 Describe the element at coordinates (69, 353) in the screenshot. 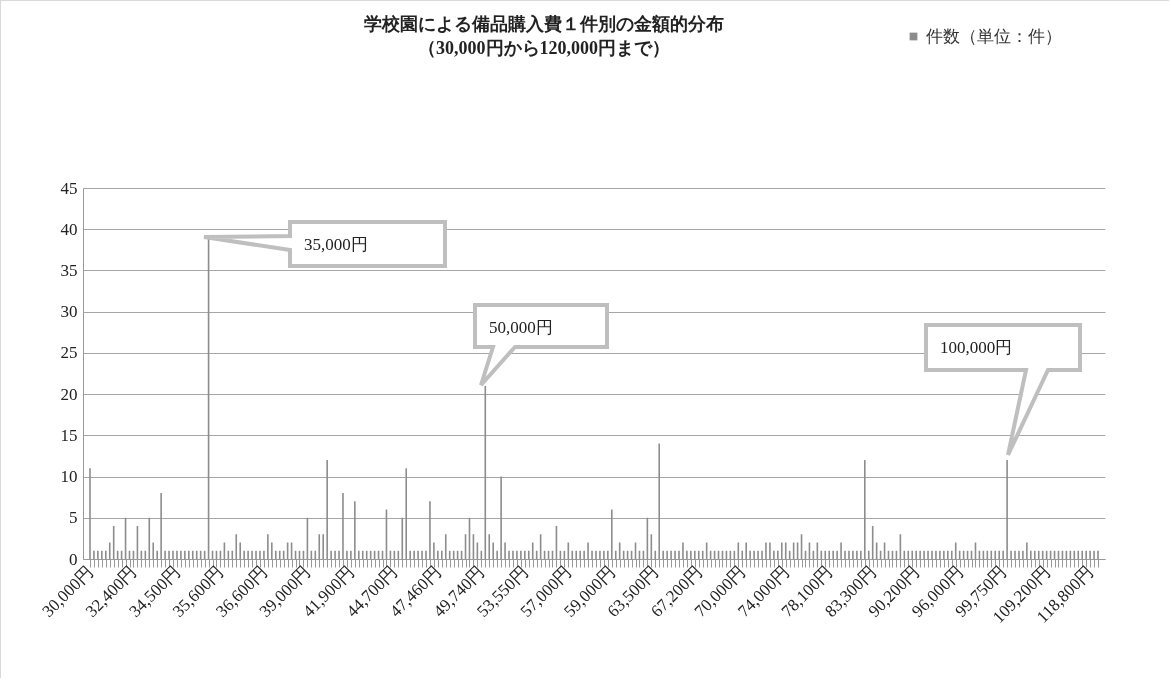

I see `y-tick-label: 25` at that location.